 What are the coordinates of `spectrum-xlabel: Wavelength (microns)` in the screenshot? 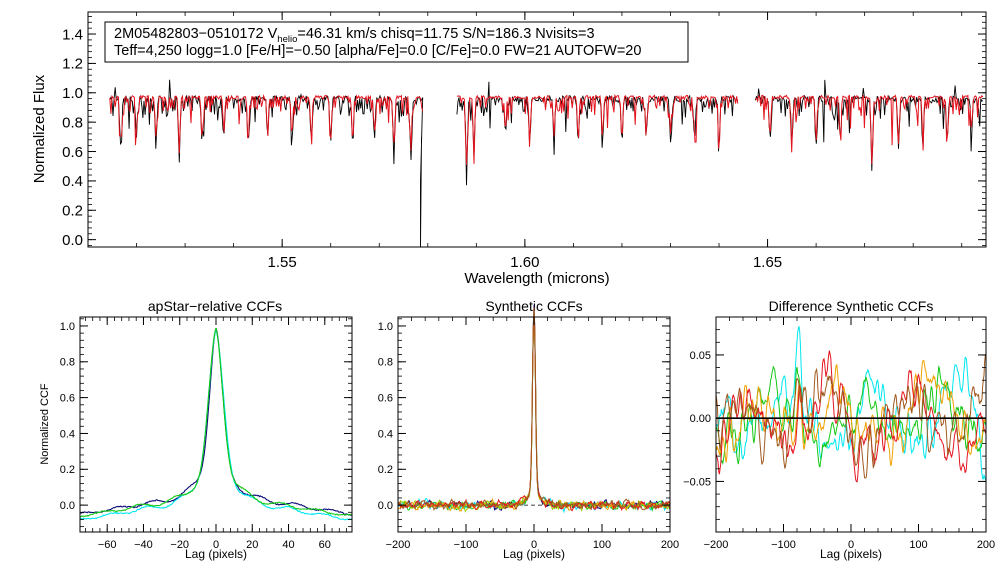 It's located at (536, 278).